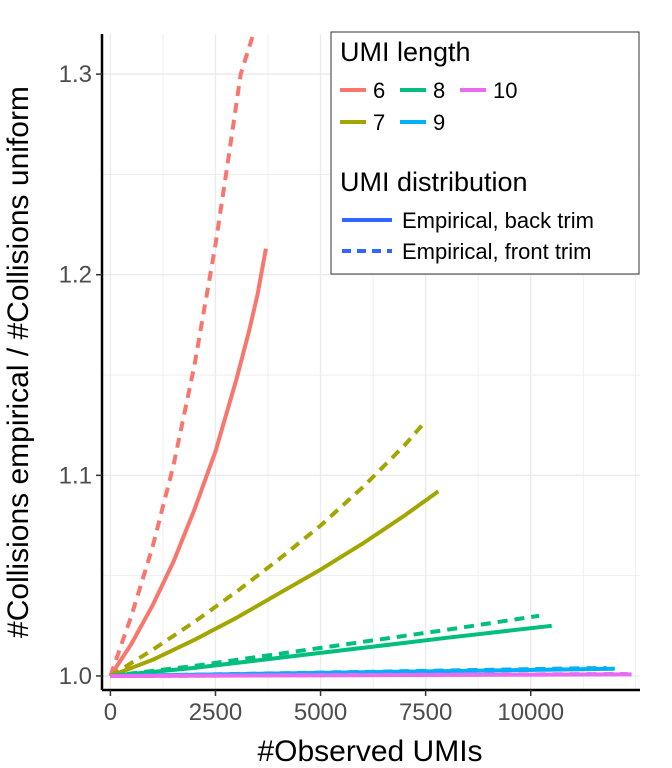 The height and width of the screenshot is (768, 672). What do you see at coordinates (405, 52) in the screenshot?
I see `legend-color-title: UMI length` at bounding box center [405, 52].